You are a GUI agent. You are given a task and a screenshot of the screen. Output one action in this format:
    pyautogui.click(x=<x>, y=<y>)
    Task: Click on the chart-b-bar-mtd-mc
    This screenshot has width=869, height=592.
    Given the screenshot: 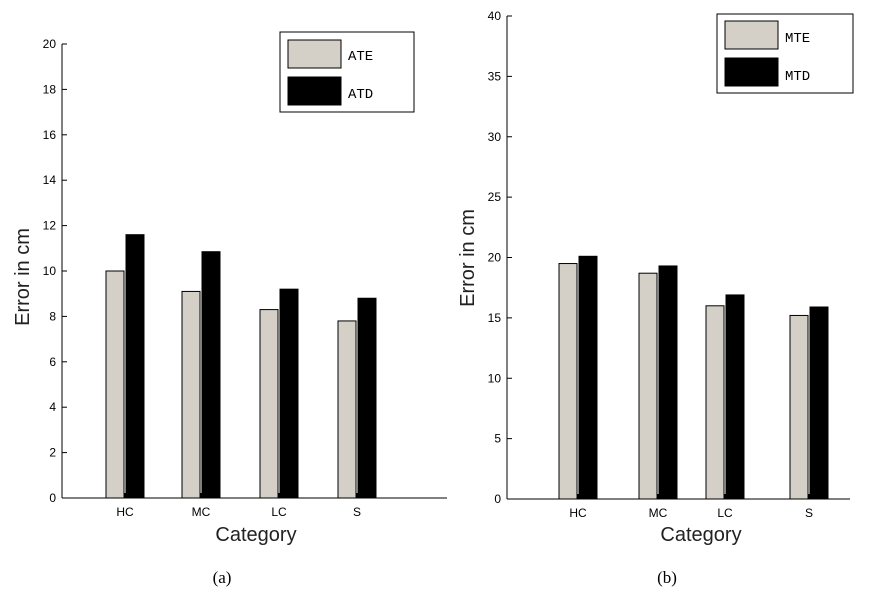 What is the action you would take?
    pyautogui.click(x=668, y=382)
    